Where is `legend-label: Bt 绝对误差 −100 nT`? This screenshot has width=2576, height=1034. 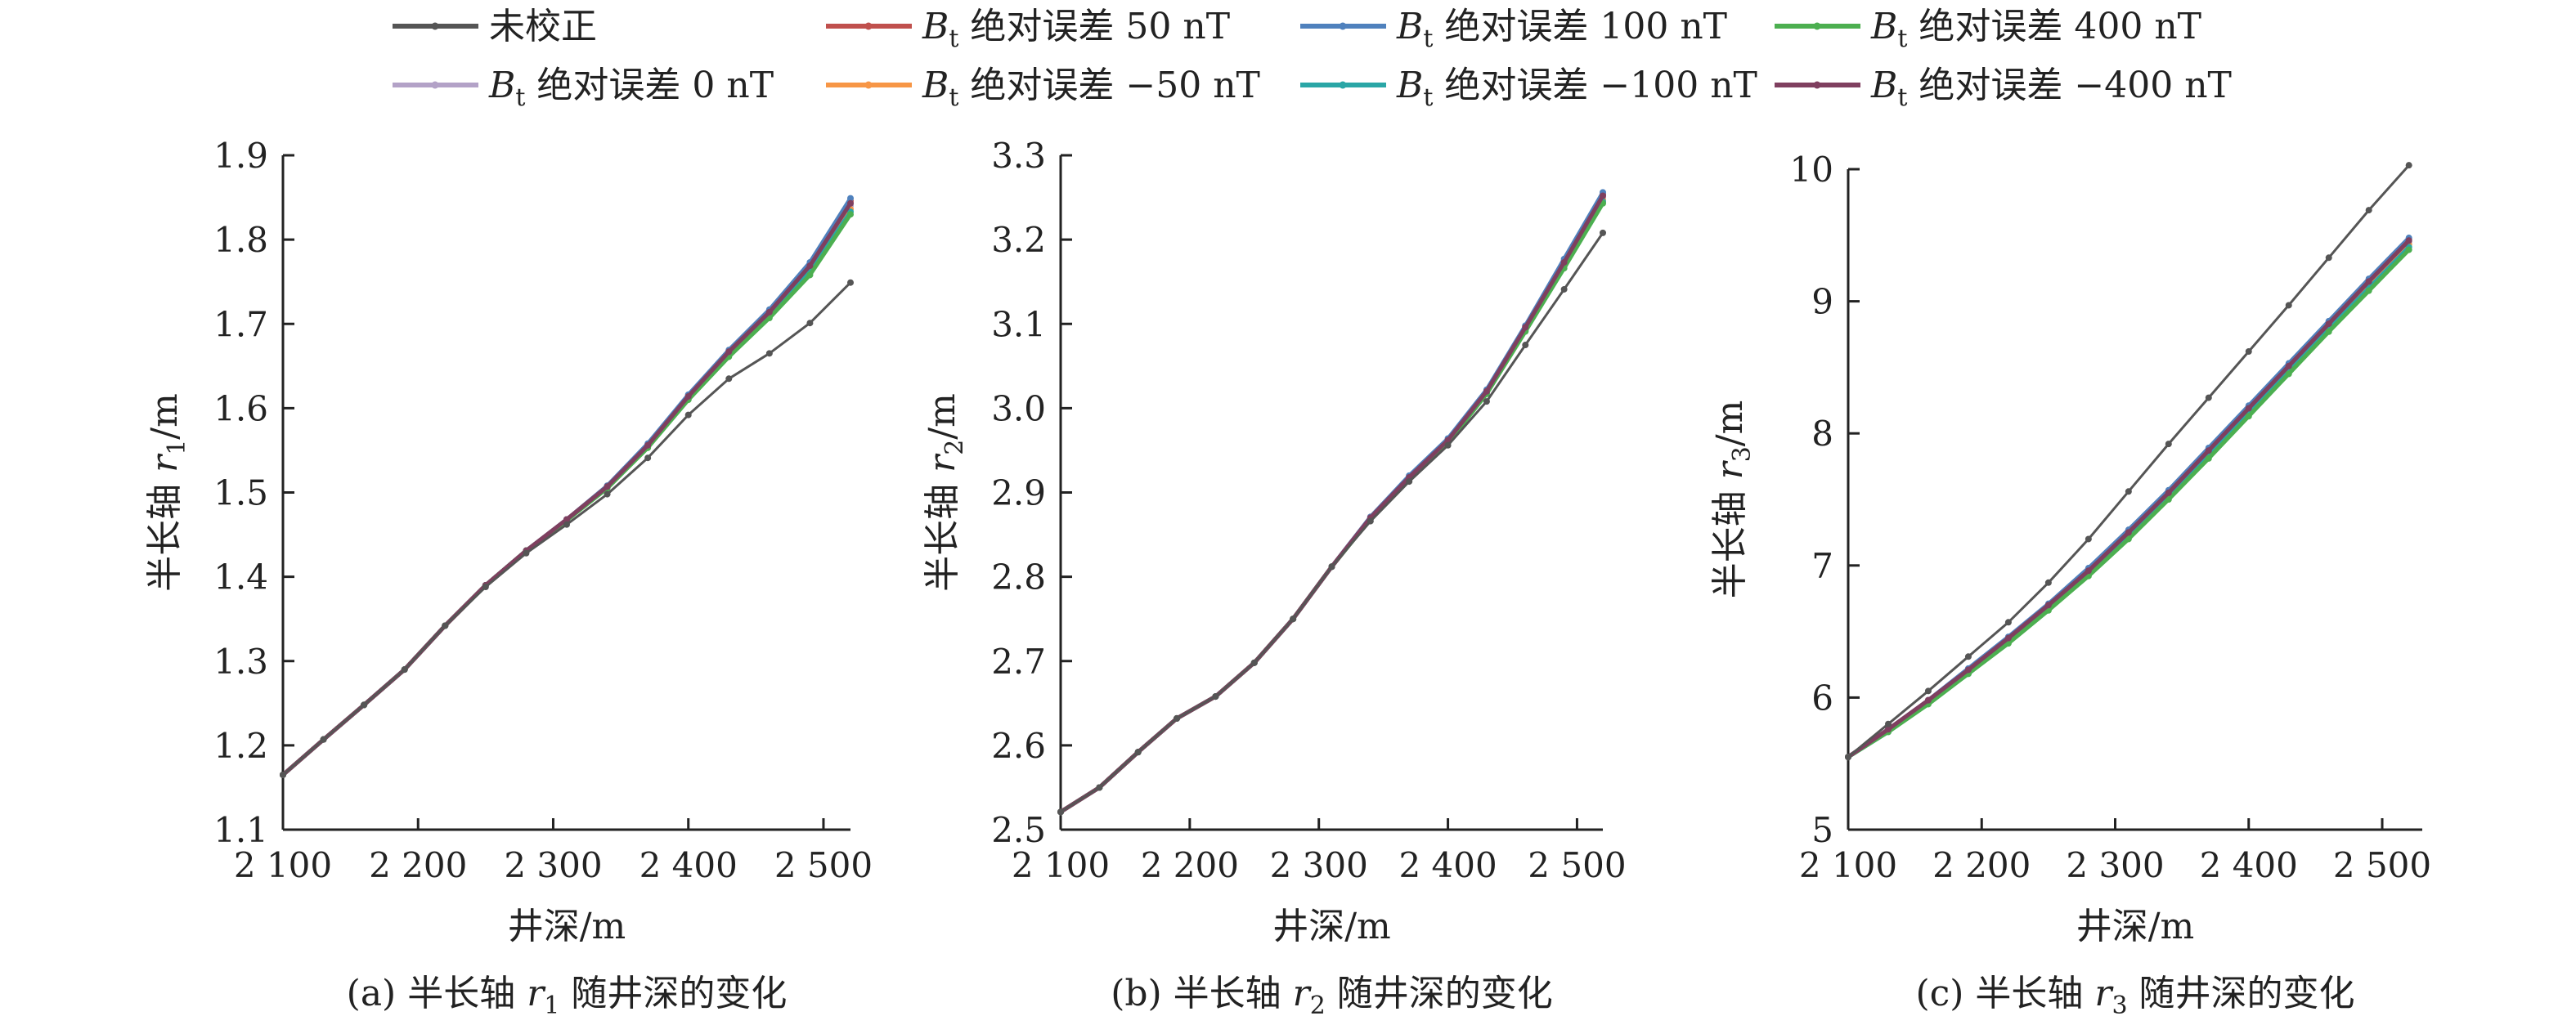
legend-label: Bt 绝对误差 −100 nT is located at coordinates (1576, 88).